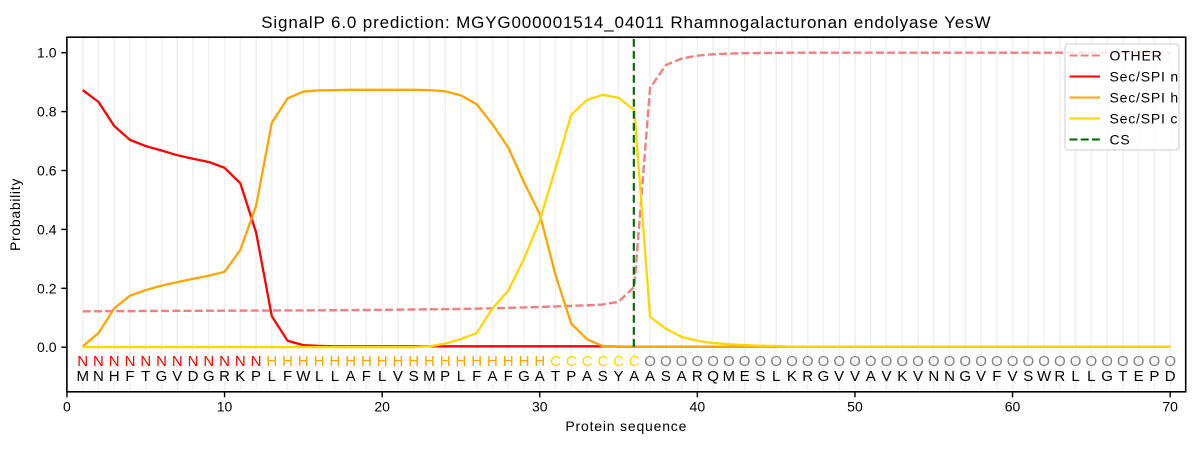 This screenshot has width=1200, height=450. What do you see at coordinates (47, 229) in the screenshot?
I see `svg-text: 0.4` at bounding box center [47, 229].